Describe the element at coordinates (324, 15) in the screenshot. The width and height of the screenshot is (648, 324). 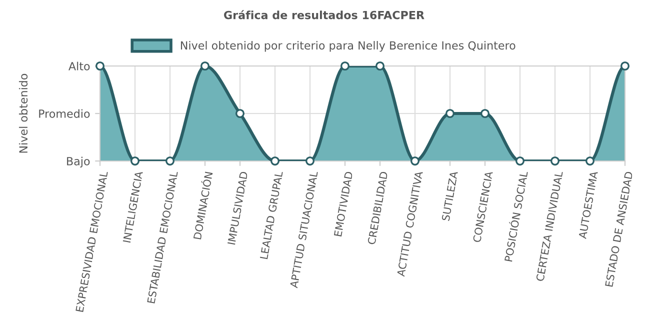
I see `chart-title: Gráfica de resultados 16FACPER` at that location.